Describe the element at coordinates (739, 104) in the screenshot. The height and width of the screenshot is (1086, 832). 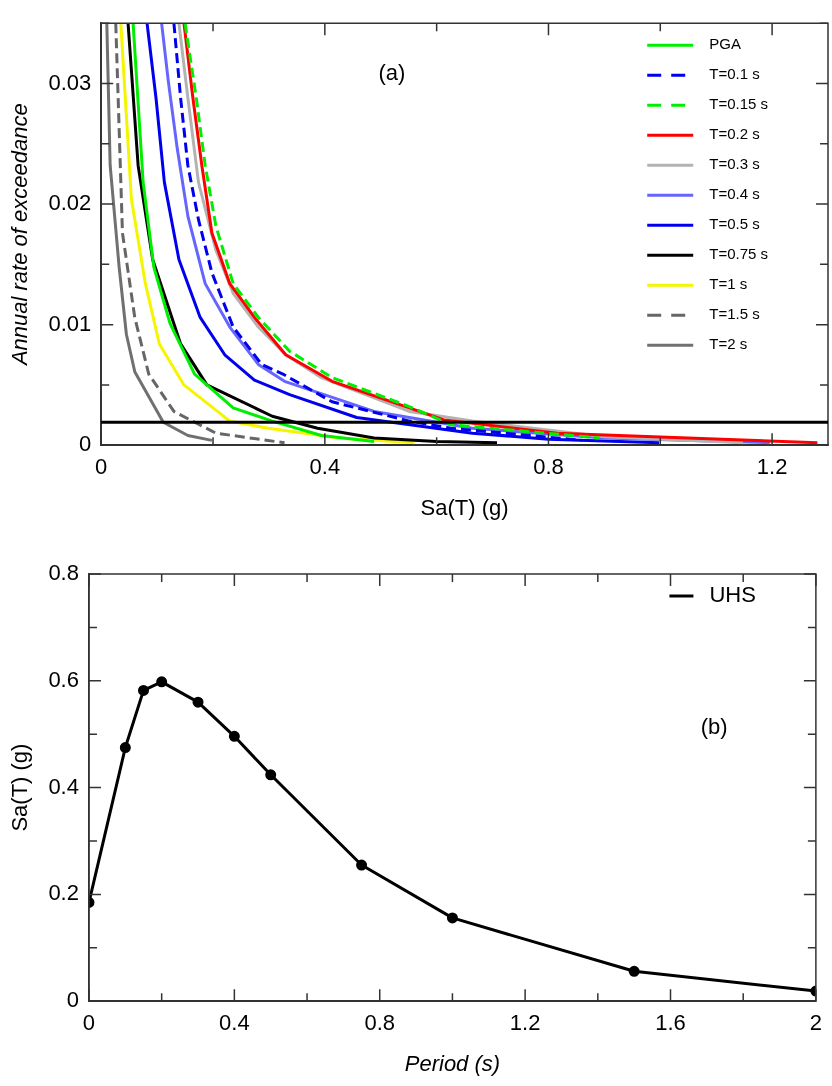
I see `legend-label: T=0.15 s` at that location.